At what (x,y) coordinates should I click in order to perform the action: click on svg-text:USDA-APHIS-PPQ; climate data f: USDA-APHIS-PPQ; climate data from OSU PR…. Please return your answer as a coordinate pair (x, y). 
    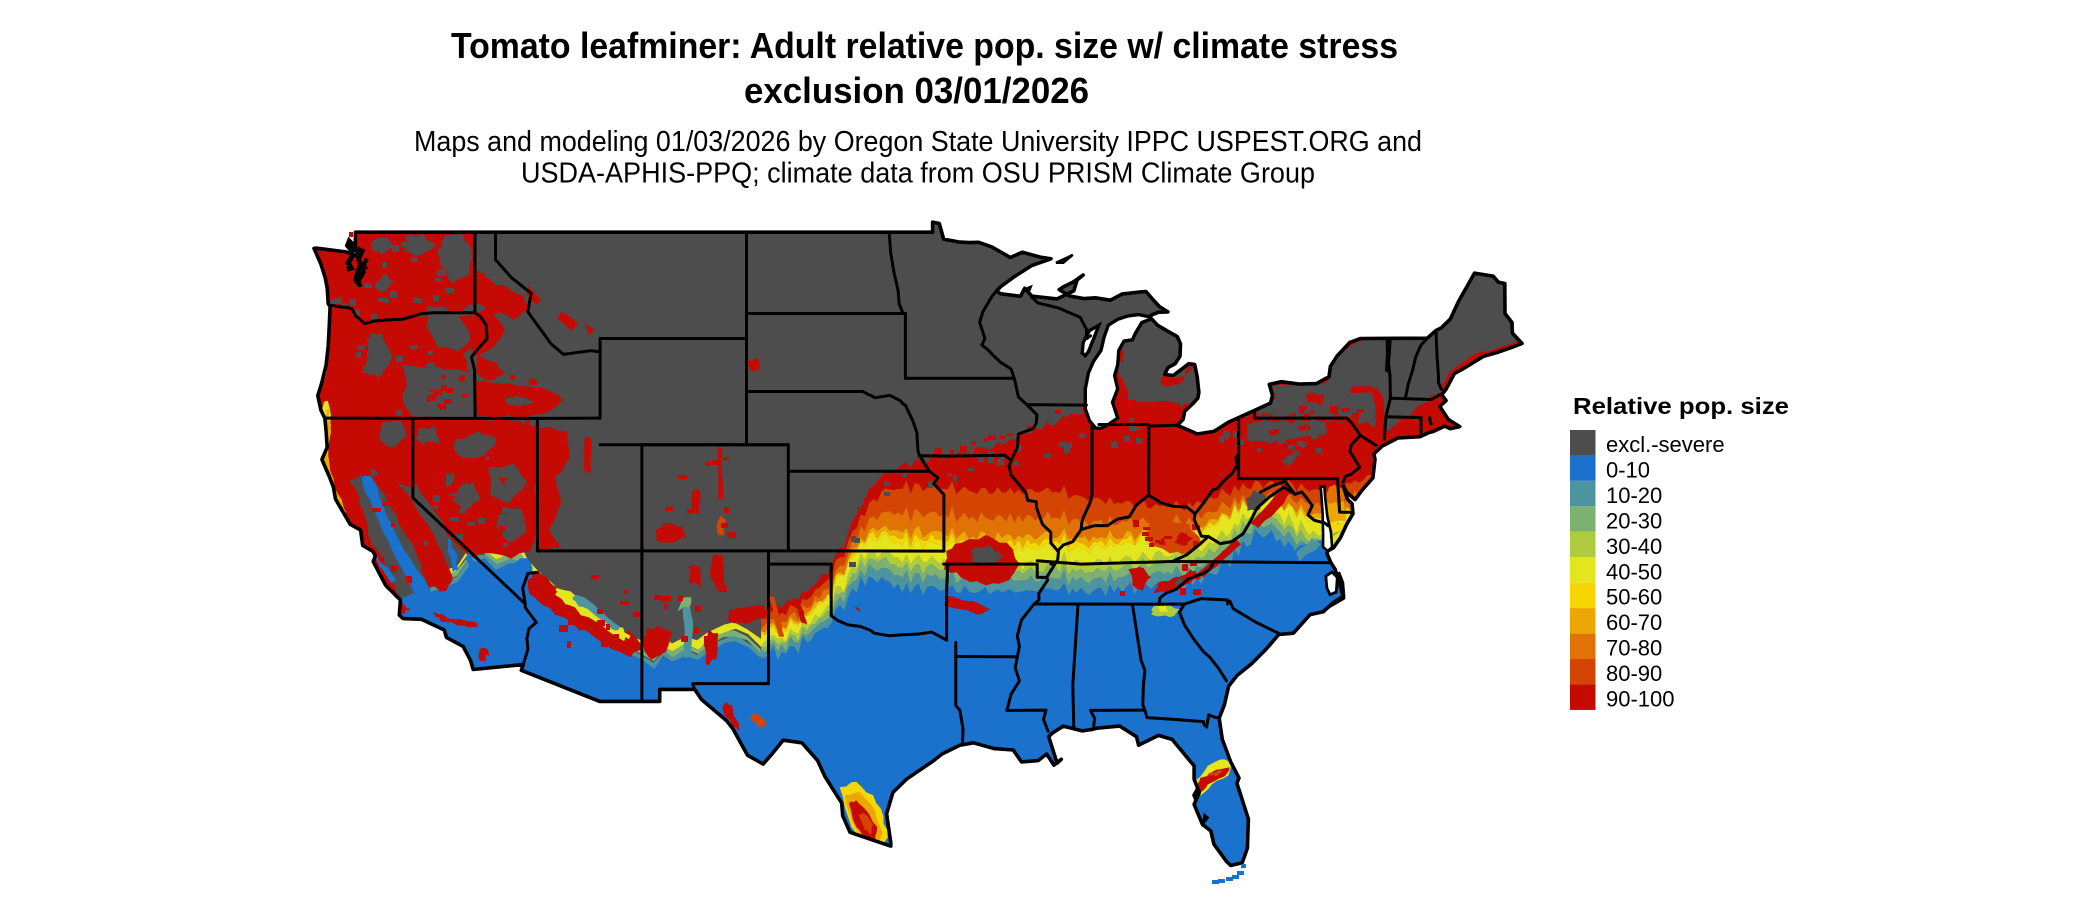
    Looking at the image, I should click on (918, 174).